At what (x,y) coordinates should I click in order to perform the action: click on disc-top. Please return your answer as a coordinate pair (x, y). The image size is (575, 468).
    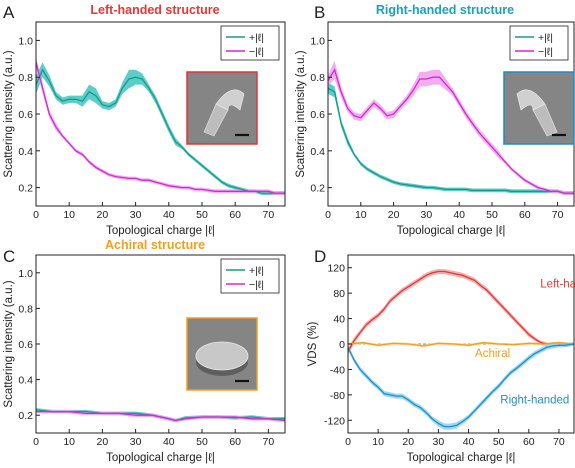
    Looking at the image, I should click on (222, 356).